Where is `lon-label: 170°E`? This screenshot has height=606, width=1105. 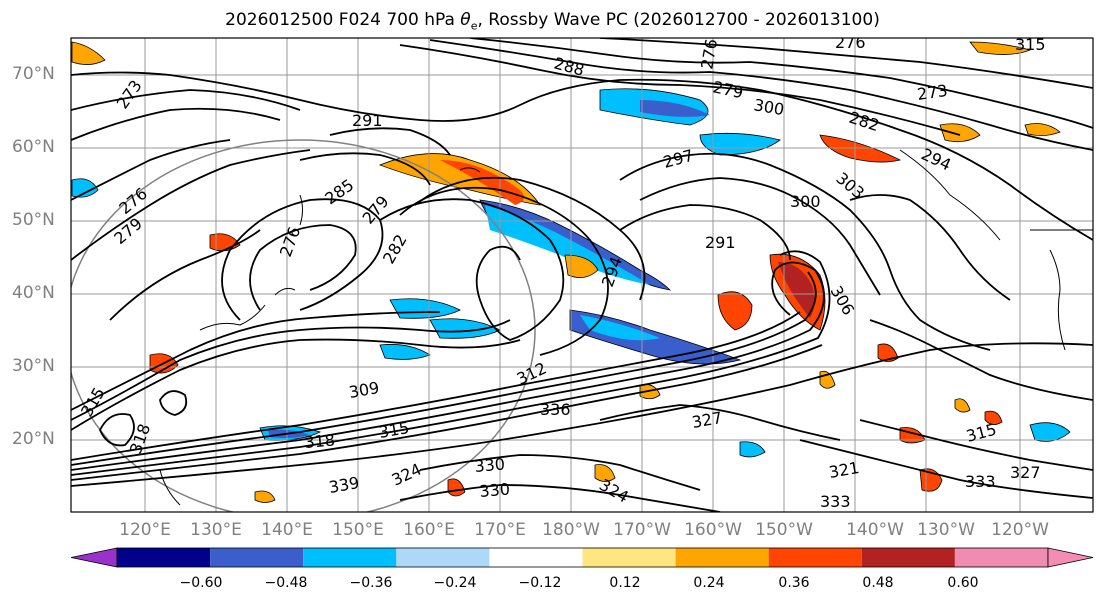
lon-label: 170°E is located at coordinates (500, 530).